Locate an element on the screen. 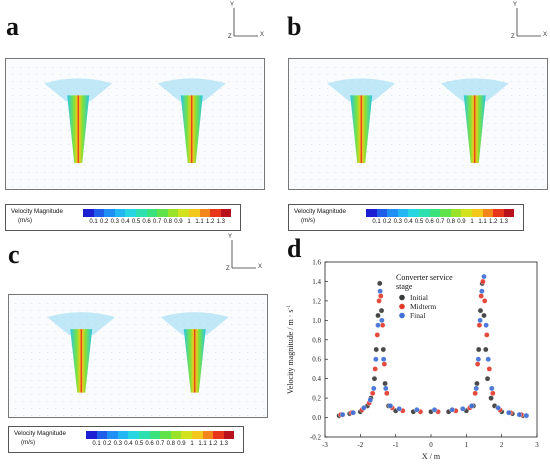 The image size is (550, 466). x-tick-label: -3 is located at coordinates (325, 445).